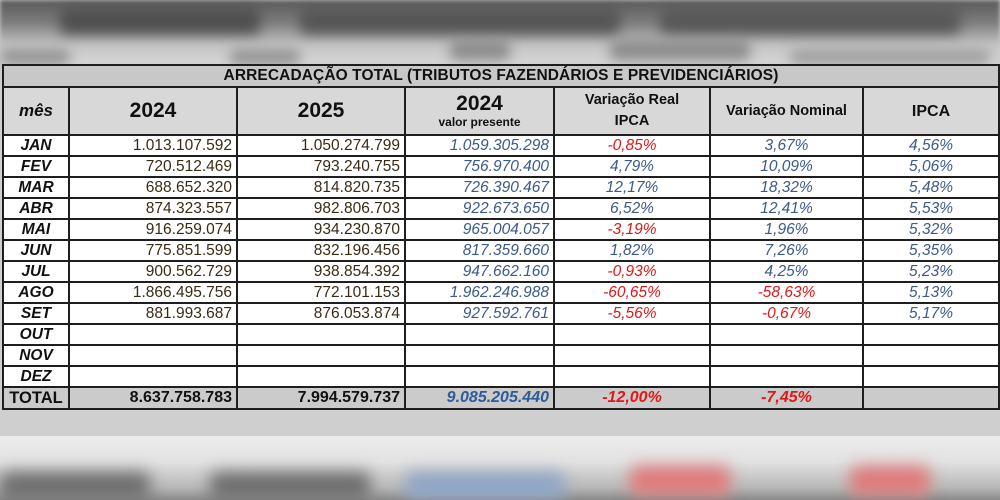  What do you see at coordinates (153, 208) in the screenshot?
I see `value-2024-cell: 874.323.557` at bounding box center [153, 208].